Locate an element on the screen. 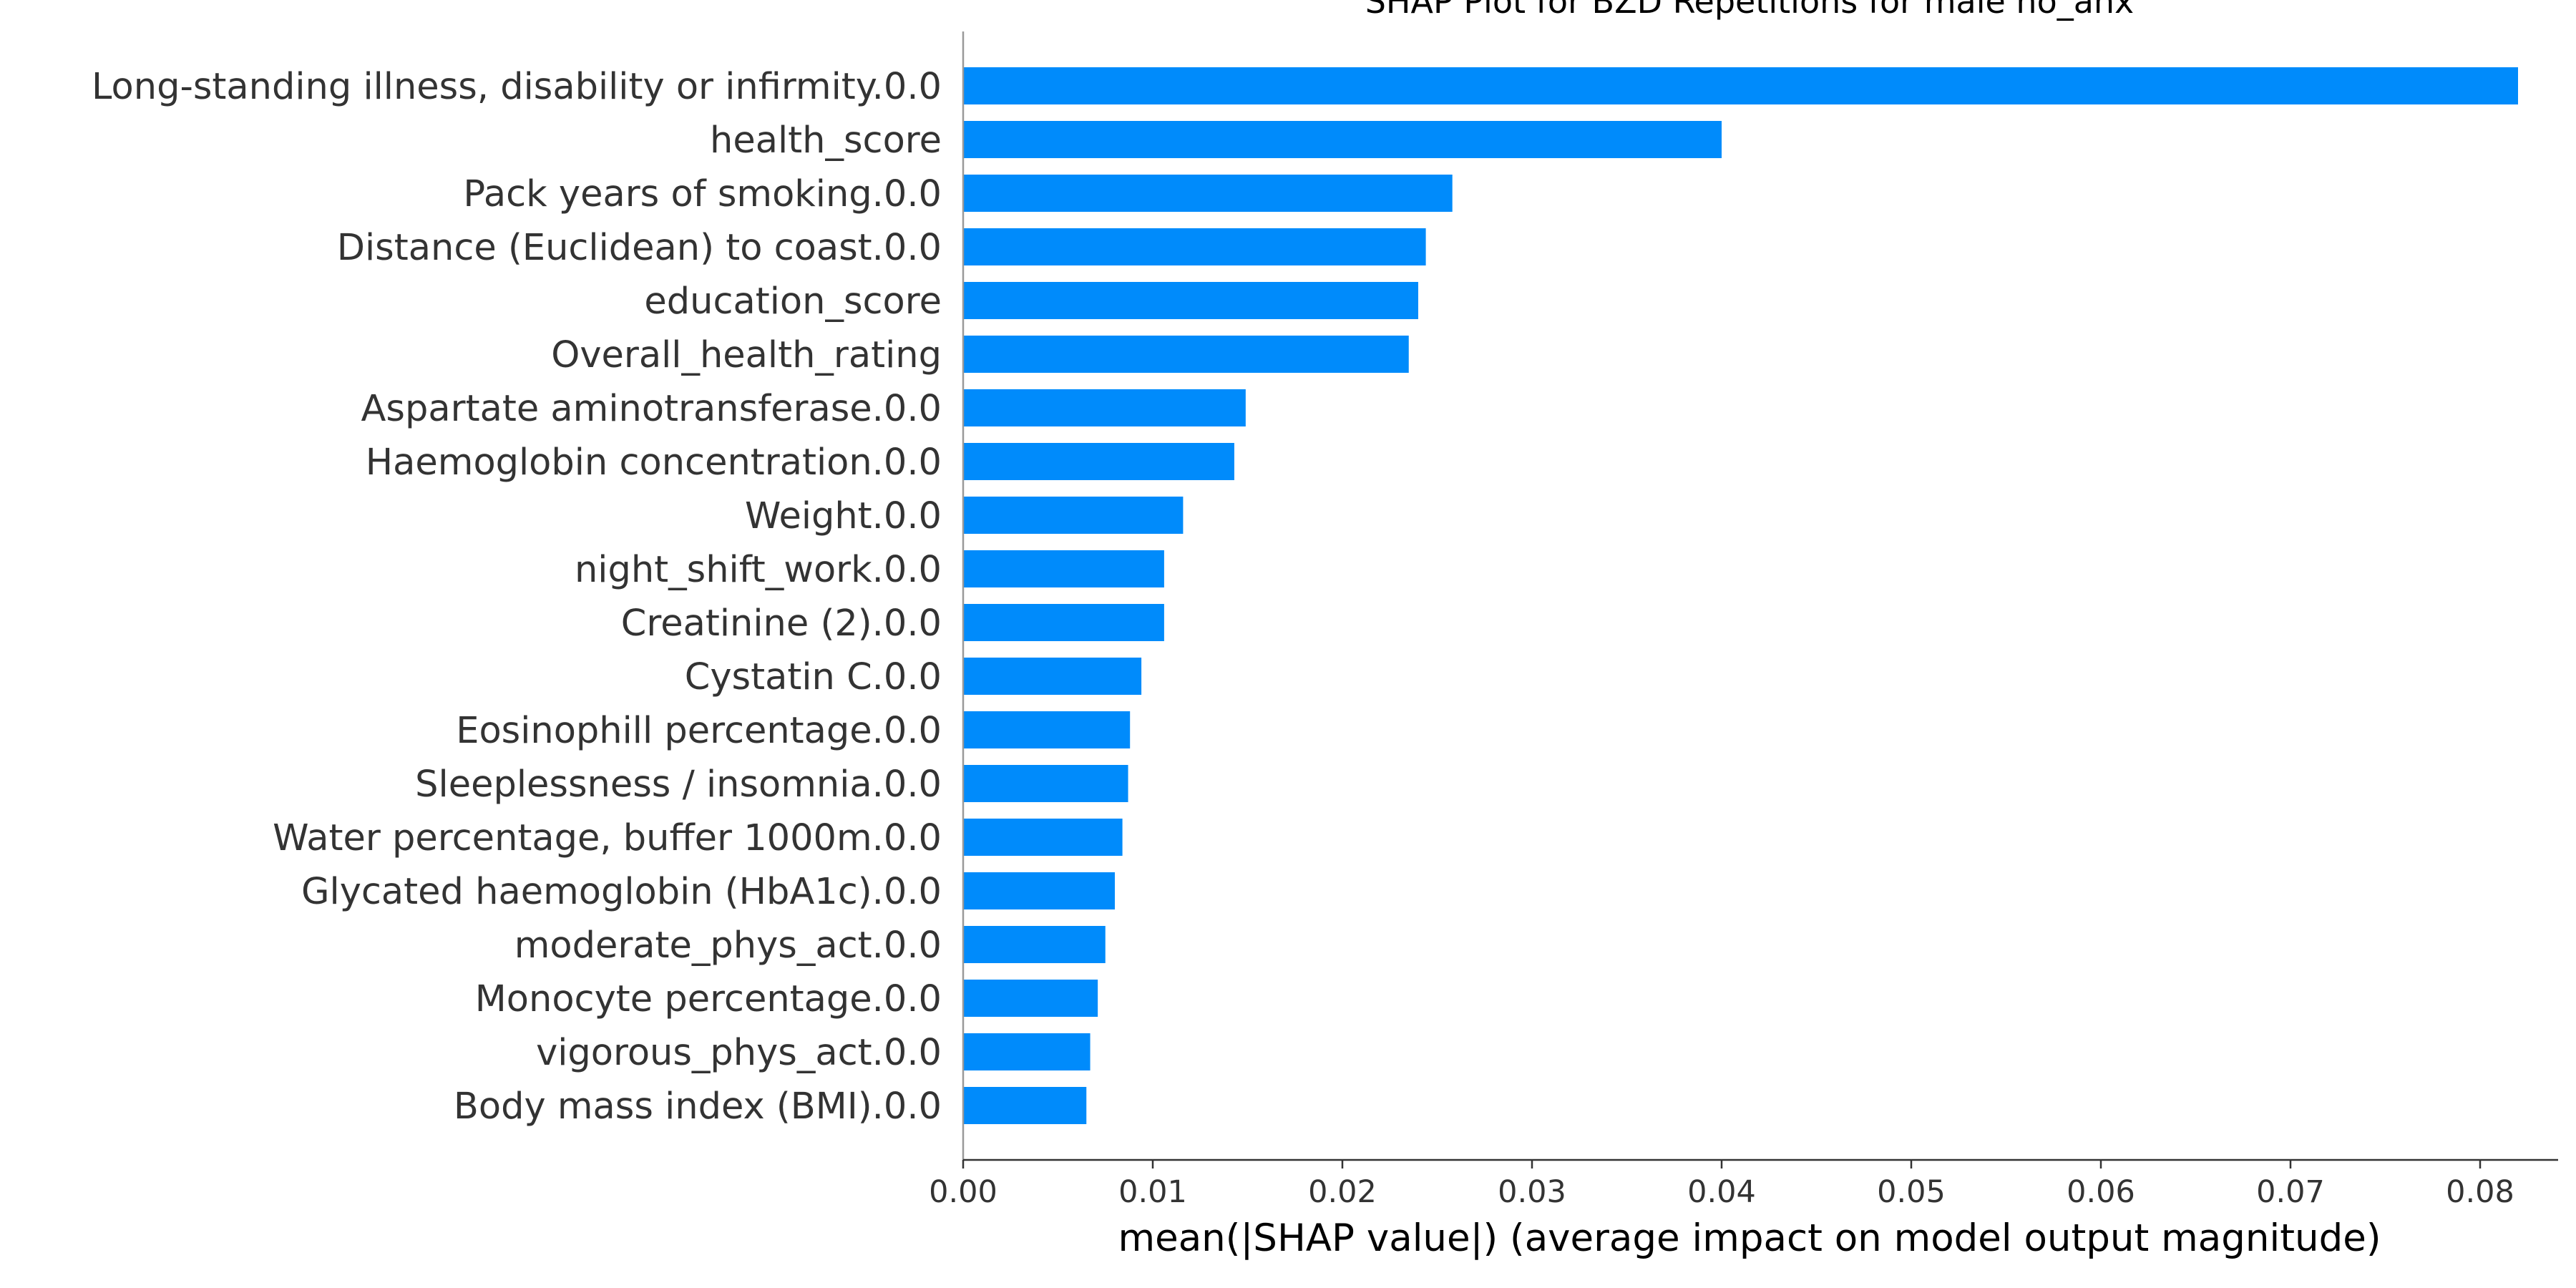 This screenshot has width=2576, height=1288. x-tick-label: 0.00 is located at coordinates (963, 1192).